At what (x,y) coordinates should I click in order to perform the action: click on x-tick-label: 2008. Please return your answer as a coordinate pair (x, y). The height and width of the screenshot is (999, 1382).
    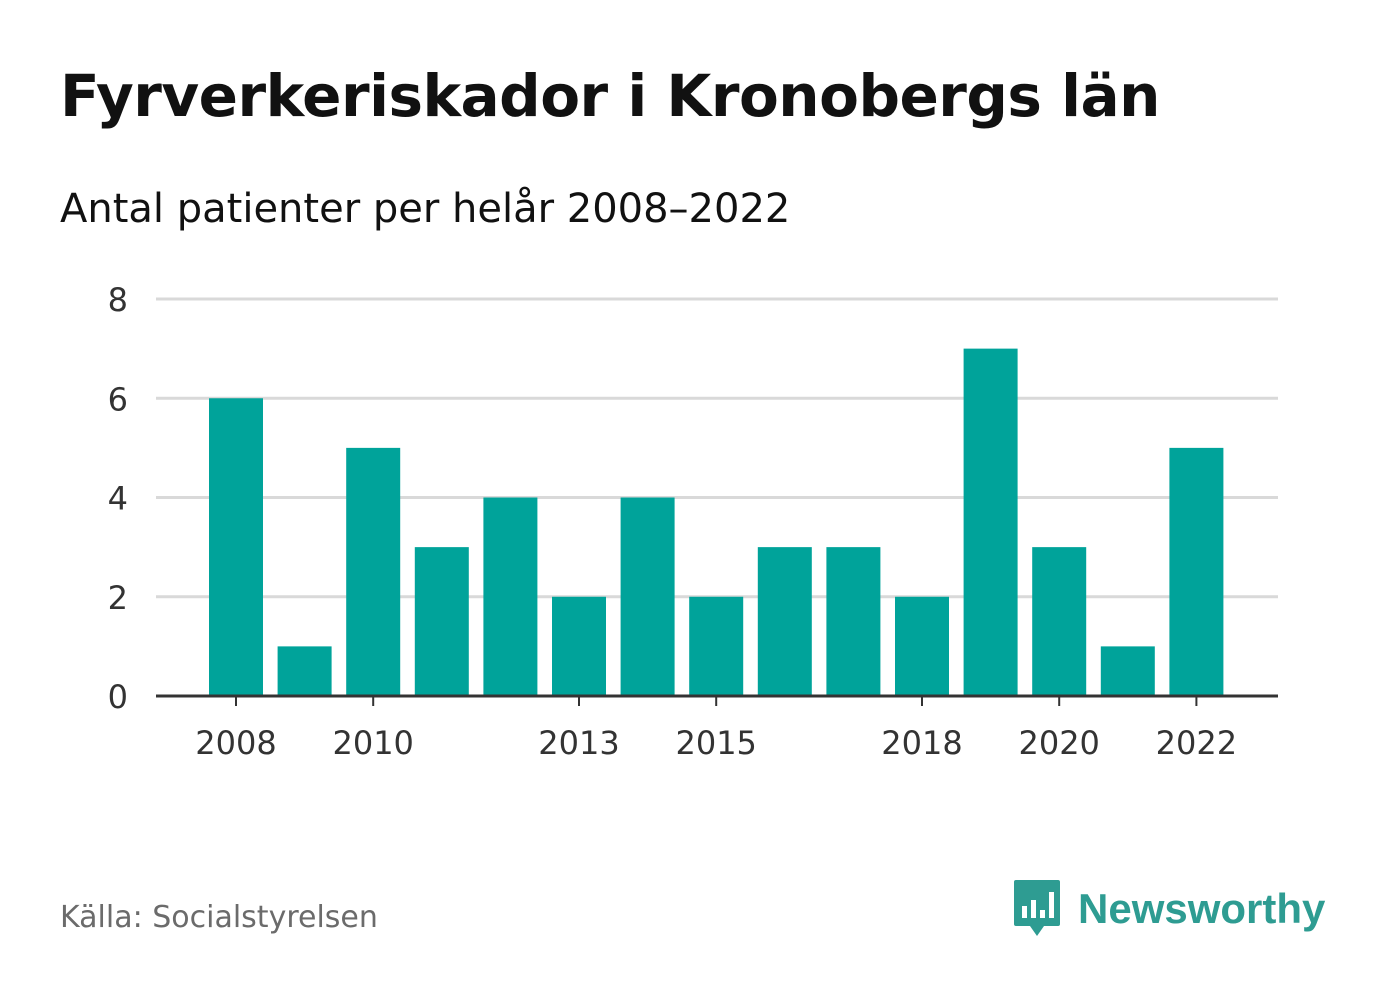
    Looking at the image, I should click on (235, 743).